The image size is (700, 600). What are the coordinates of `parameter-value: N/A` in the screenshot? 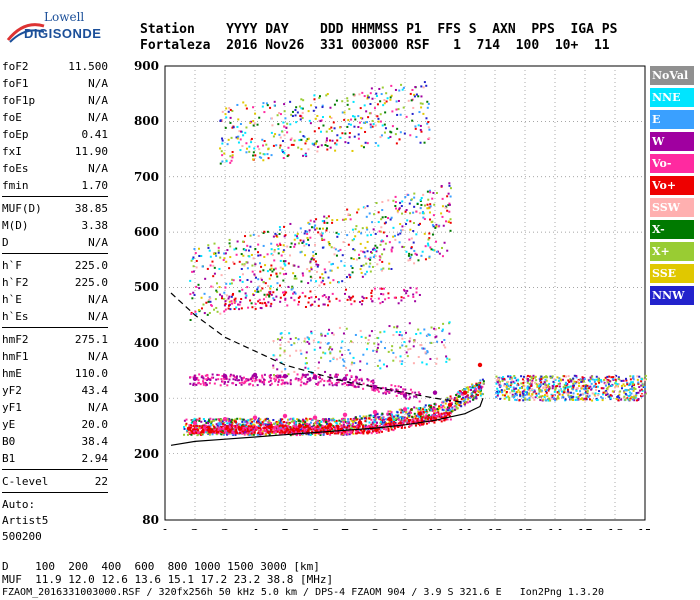 It's located at (98, 407).